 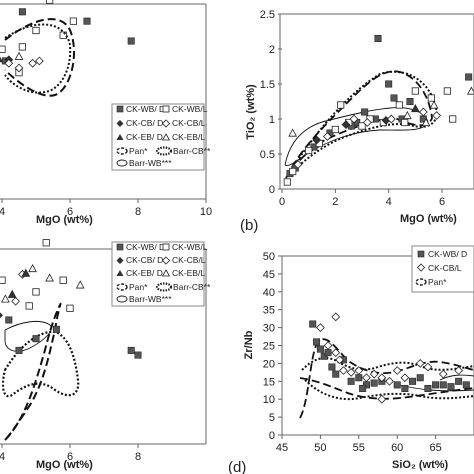 I want to click on panel-d-y-tick-label-10: 50, so click(x=269, y=257).